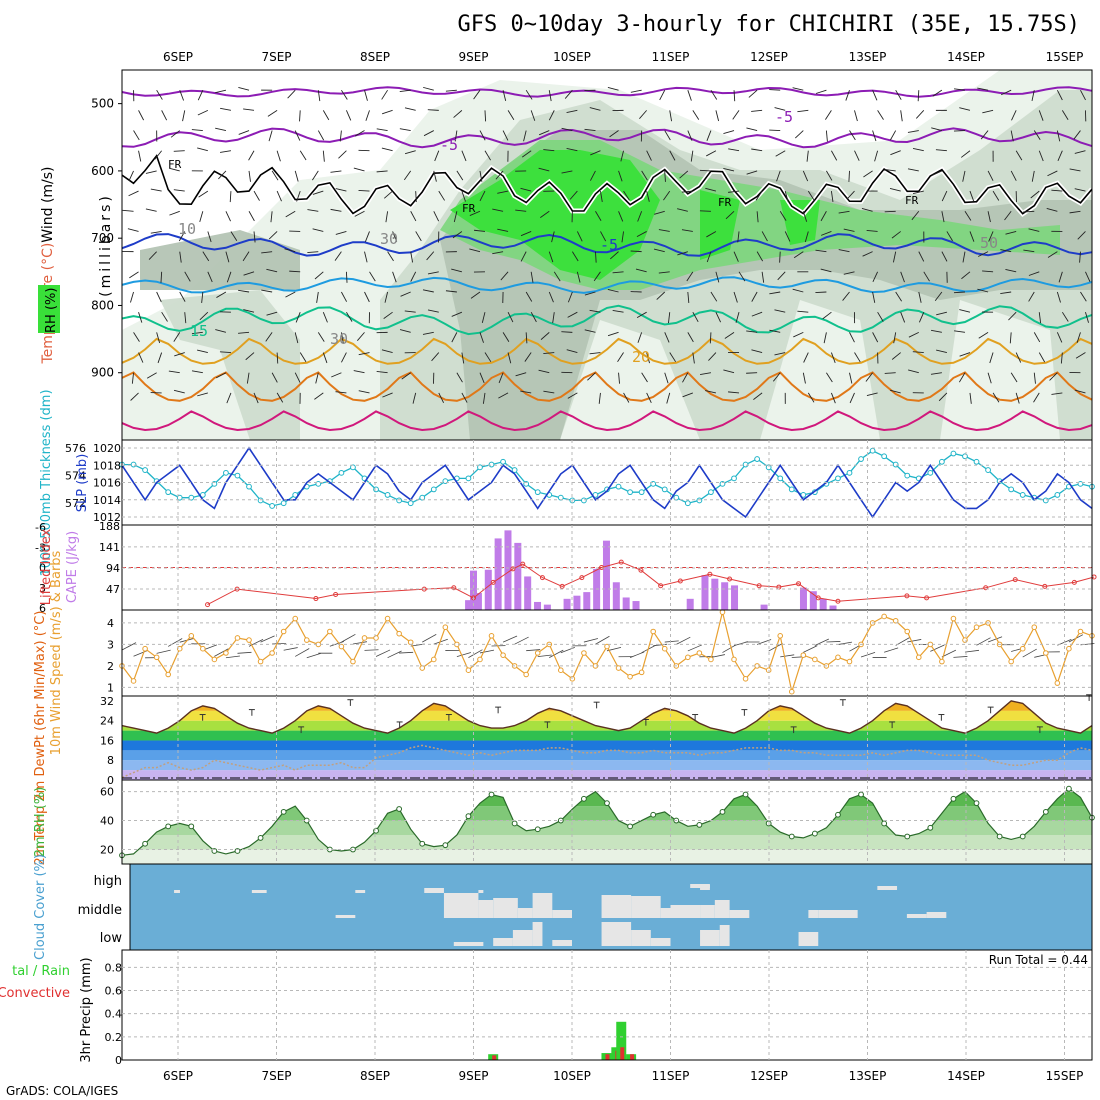 The width and height of the screenshot is (1100, 1100). I want to click on precip-tick-label: 0.6, so click(114, 991).